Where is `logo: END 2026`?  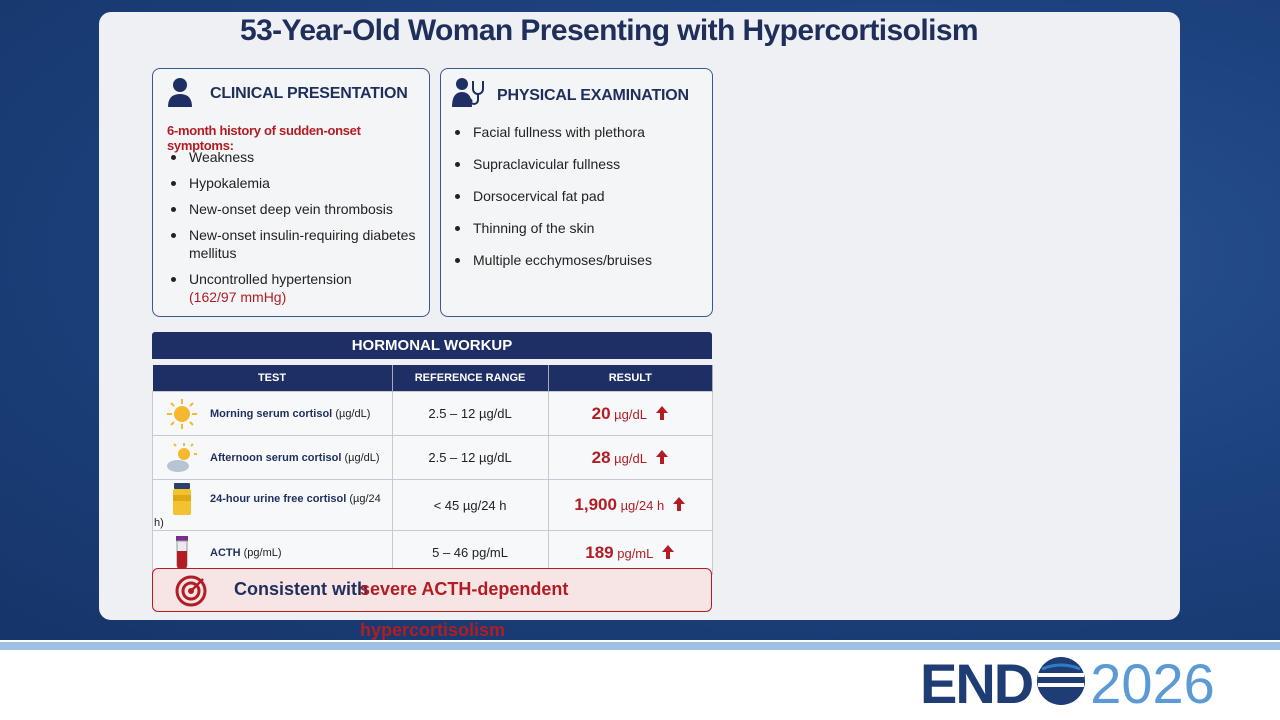
logo: END 2026 is located at coordinates (1067, 683).